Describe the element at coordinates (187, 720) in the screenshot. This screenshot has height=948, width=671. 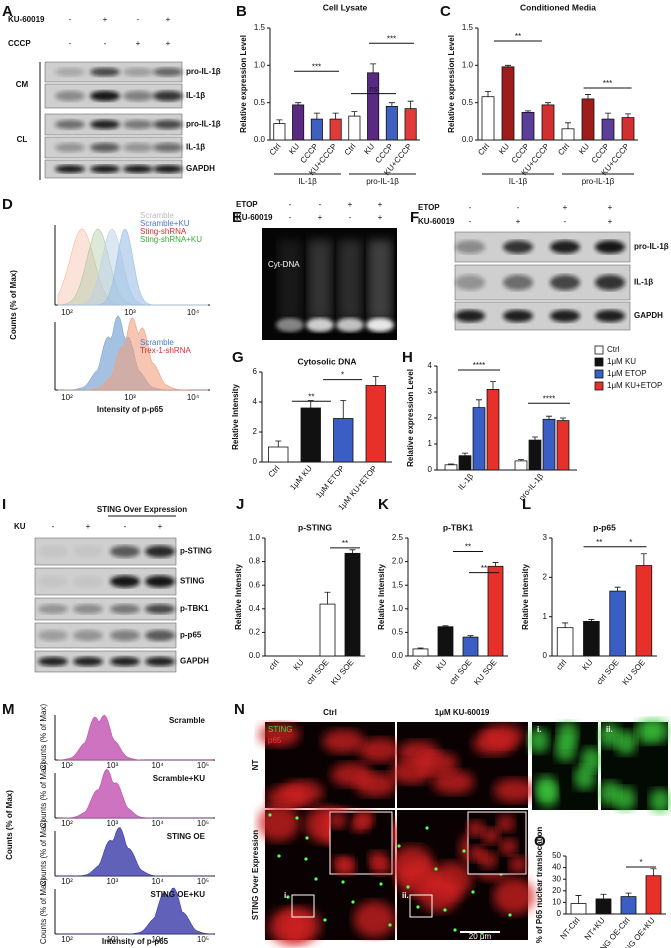
I see `sample-label: Scramble` at that location.